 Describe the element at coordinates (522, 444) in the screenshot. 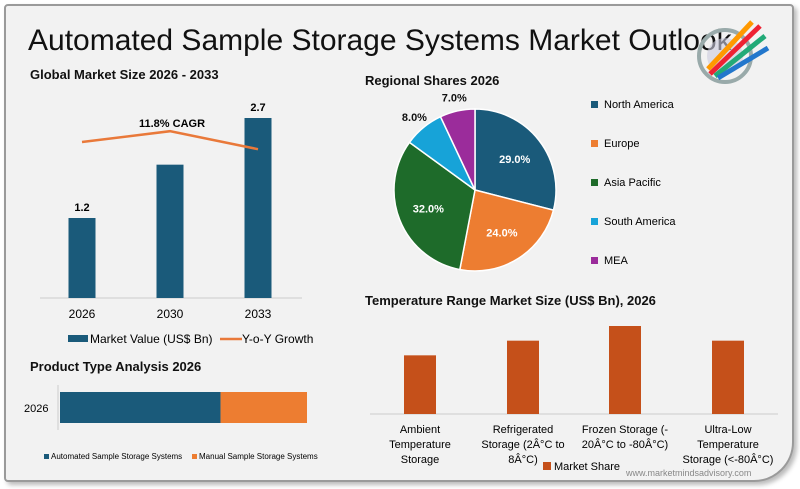

I see `x-tick-label: Storage (2Â°C to` at that location.